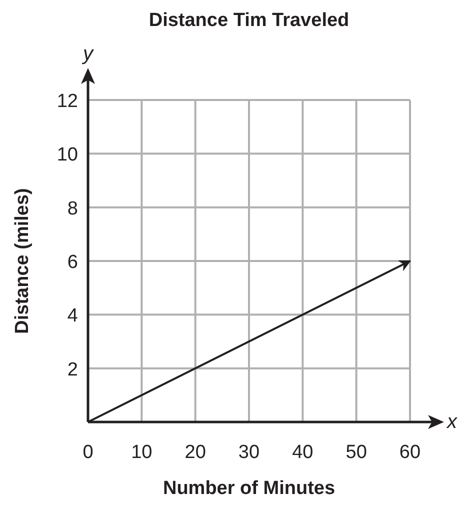 This screenshot has height=506, width=459. What do you see at coordinates (67, 101) in the screenshot?
I see `y-tick-label: 12` at bounding box center [67, 101].